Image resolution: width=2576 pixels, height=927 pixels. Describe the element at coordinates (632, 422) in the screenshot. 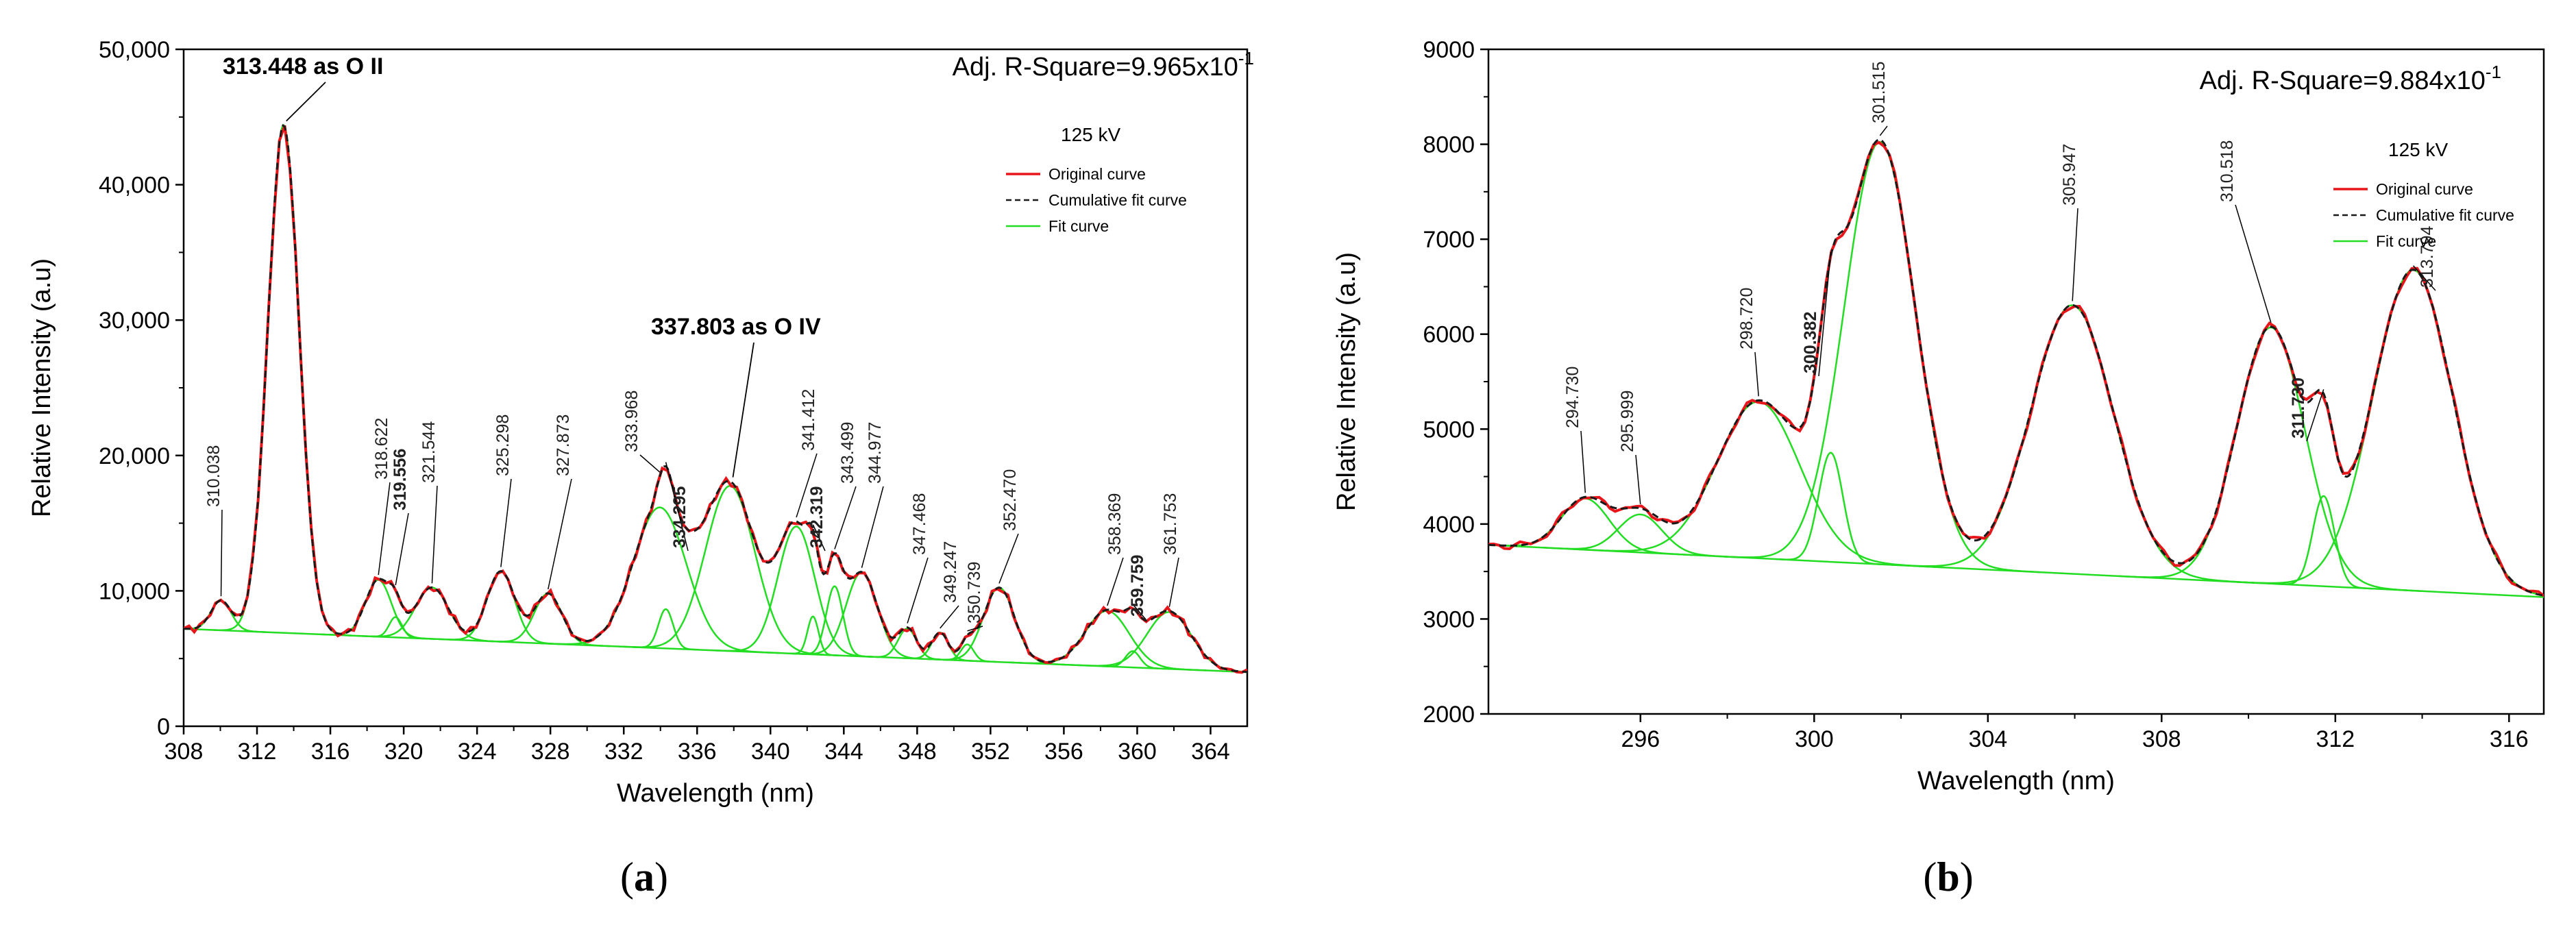

I see `peak-label: 333.968` at that location.